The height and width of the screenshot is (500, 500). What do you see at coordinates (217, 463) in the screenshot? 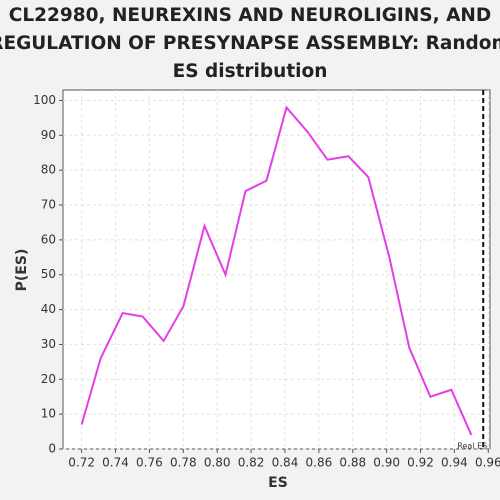
I see `x-tick-label: 0.80` at bounding box center [217, 463].